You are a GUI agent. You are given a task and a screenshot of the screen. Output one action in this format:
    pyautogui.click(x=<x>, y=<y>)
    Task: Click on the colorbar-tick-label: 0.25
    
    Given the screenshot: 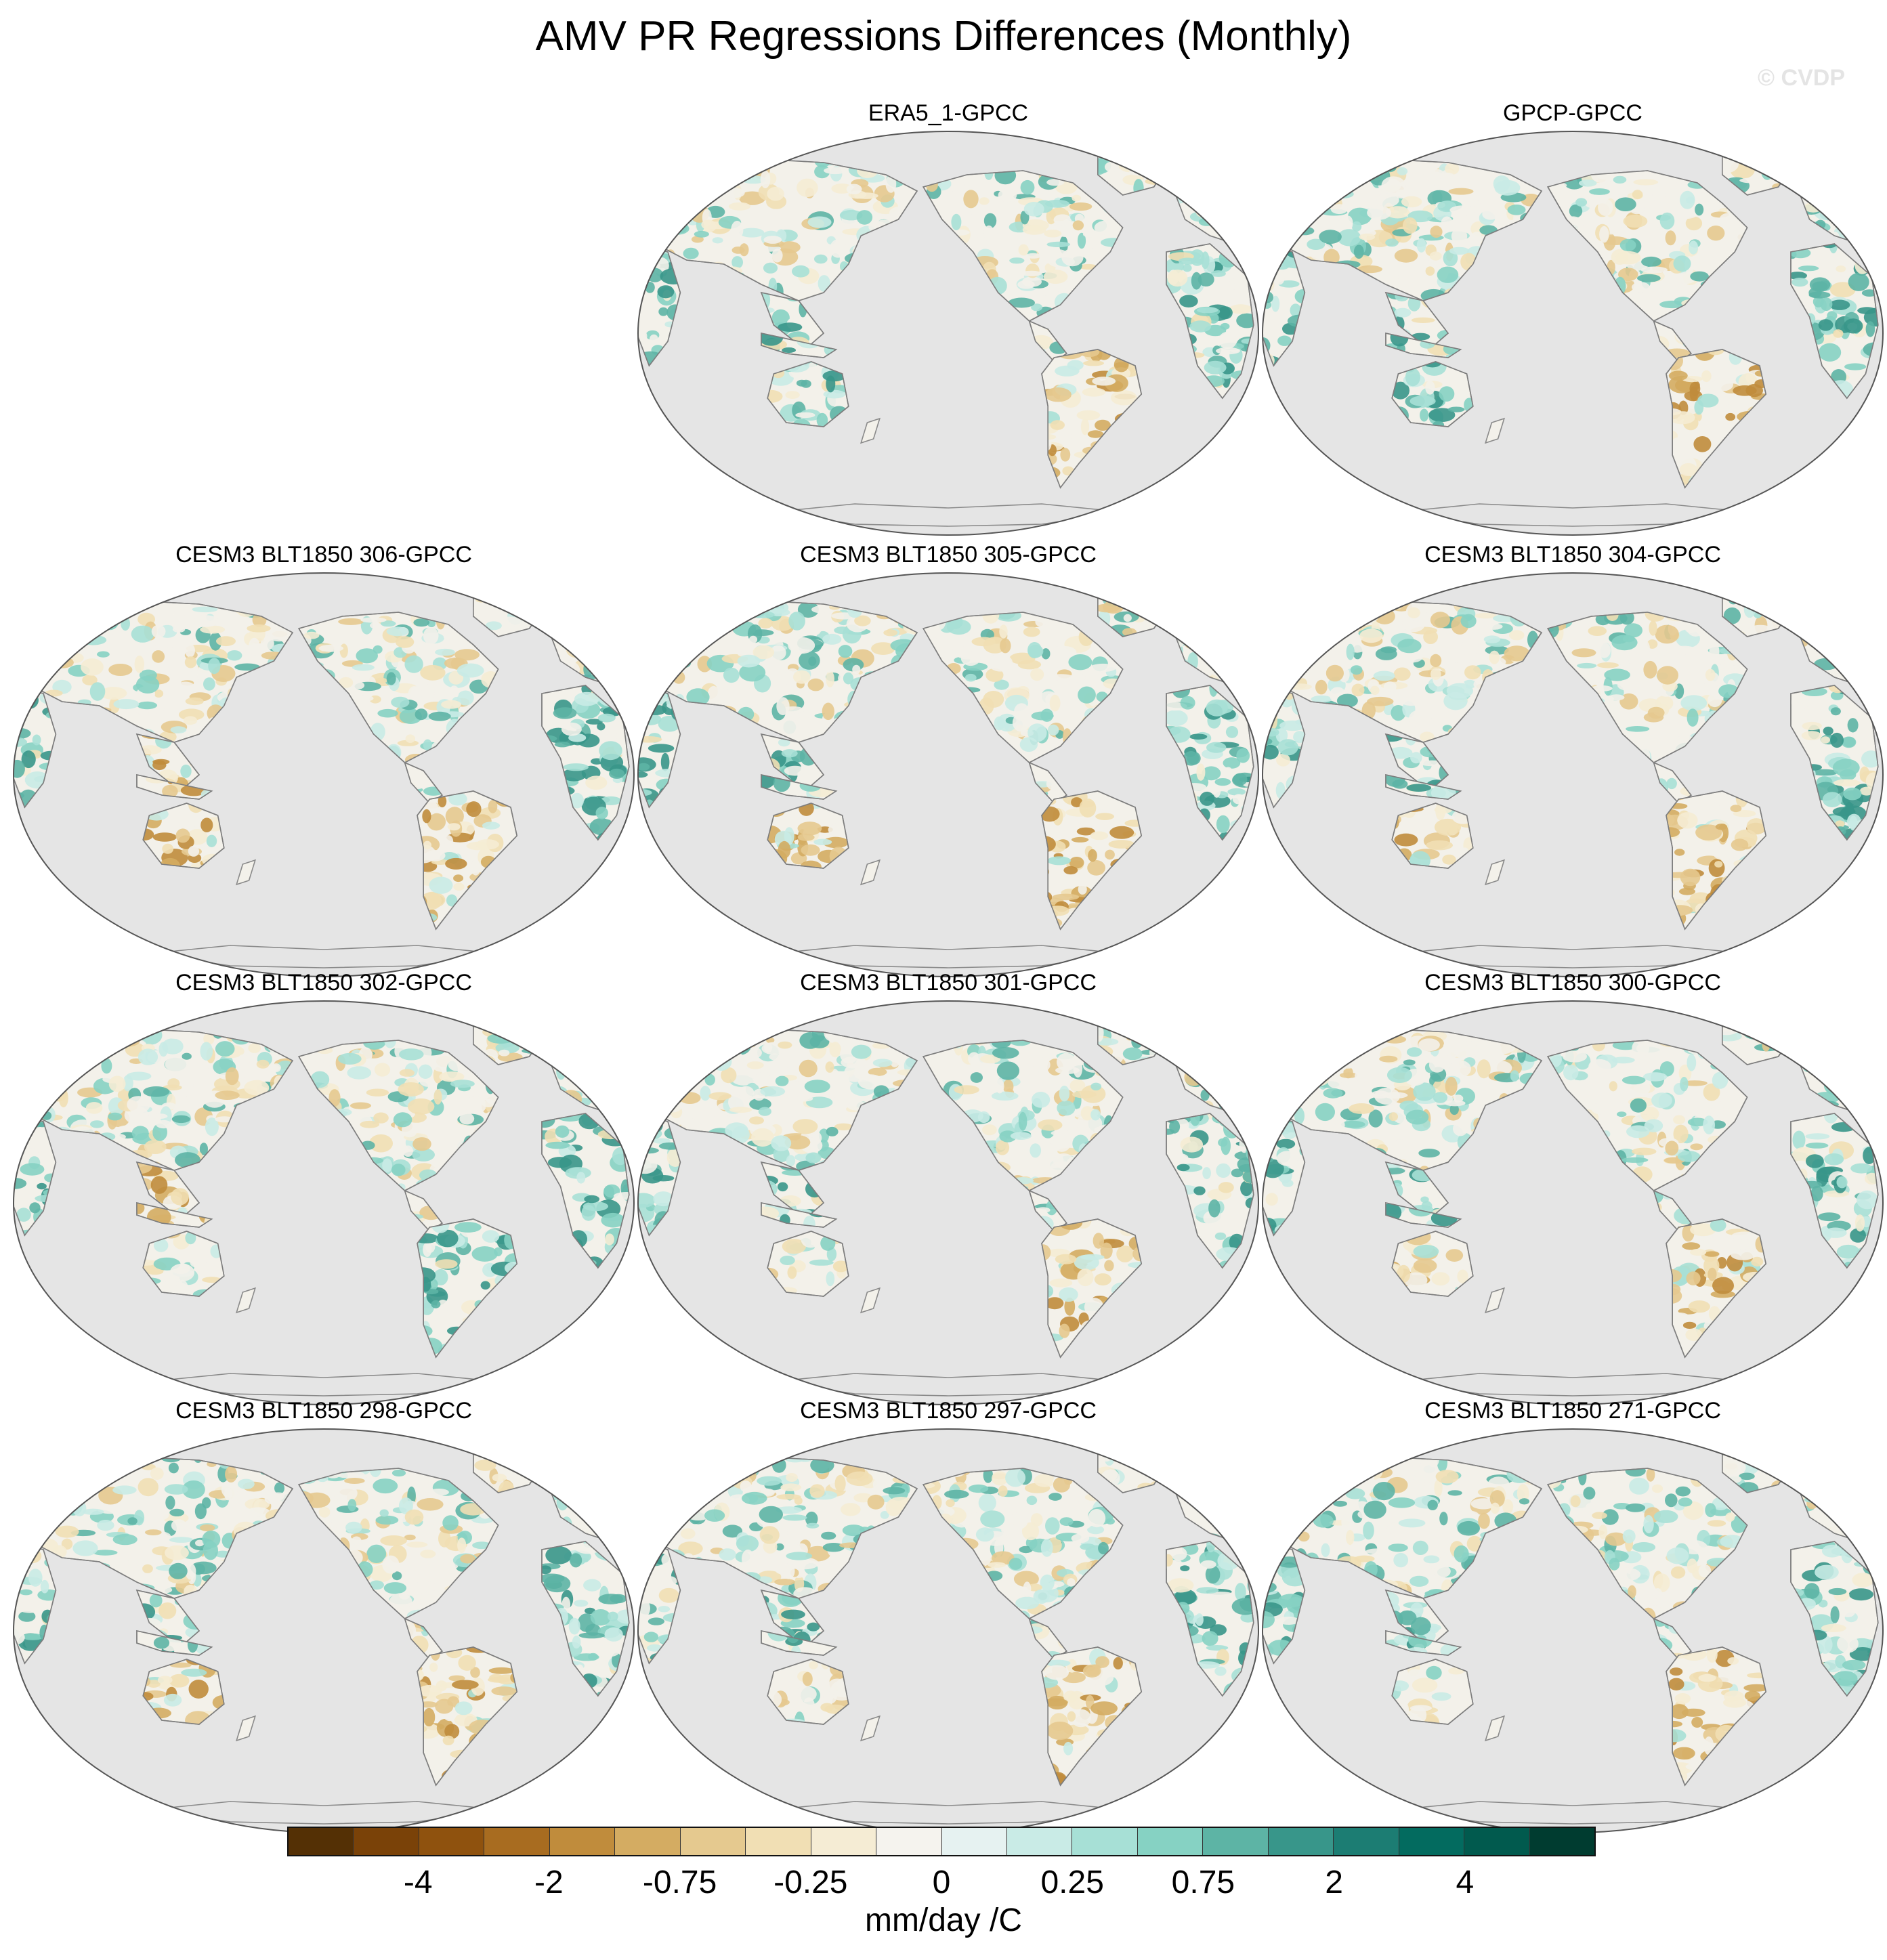 What is the action you would take?
    pyautogui.click(x=1072, y=1882)
    